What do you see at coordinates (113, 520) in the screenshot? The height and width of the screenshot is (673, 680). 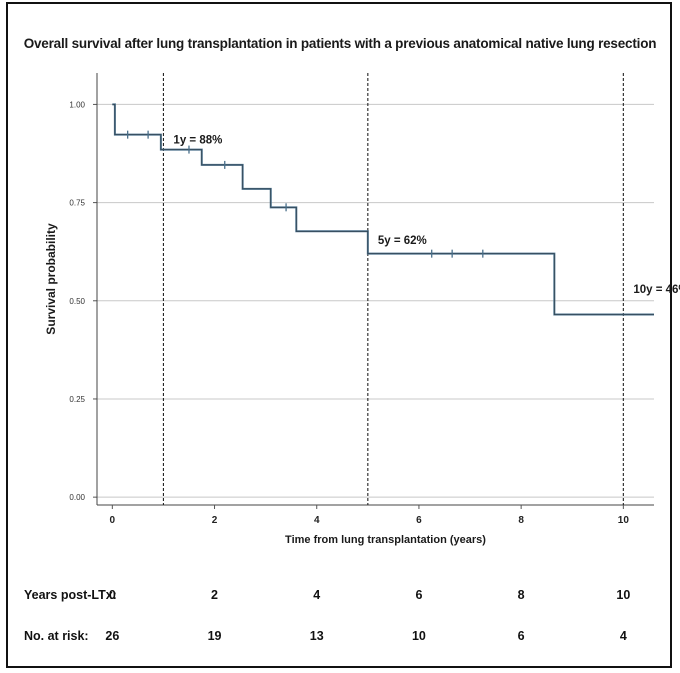 I see `x-tick-label: 0` at bounding box center [113, 520].